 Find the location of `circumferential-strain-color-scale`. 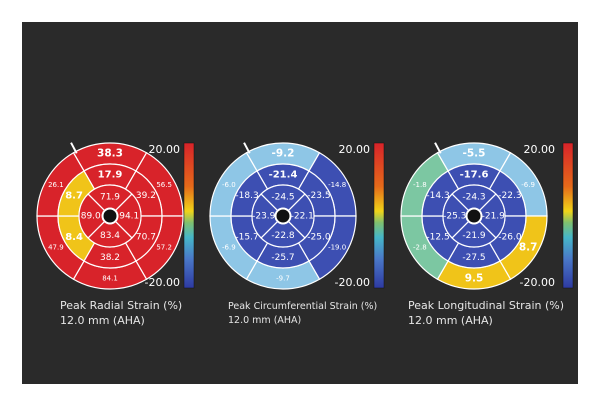

circumferential-strain-color-scale is located at coordinates (379, 215).